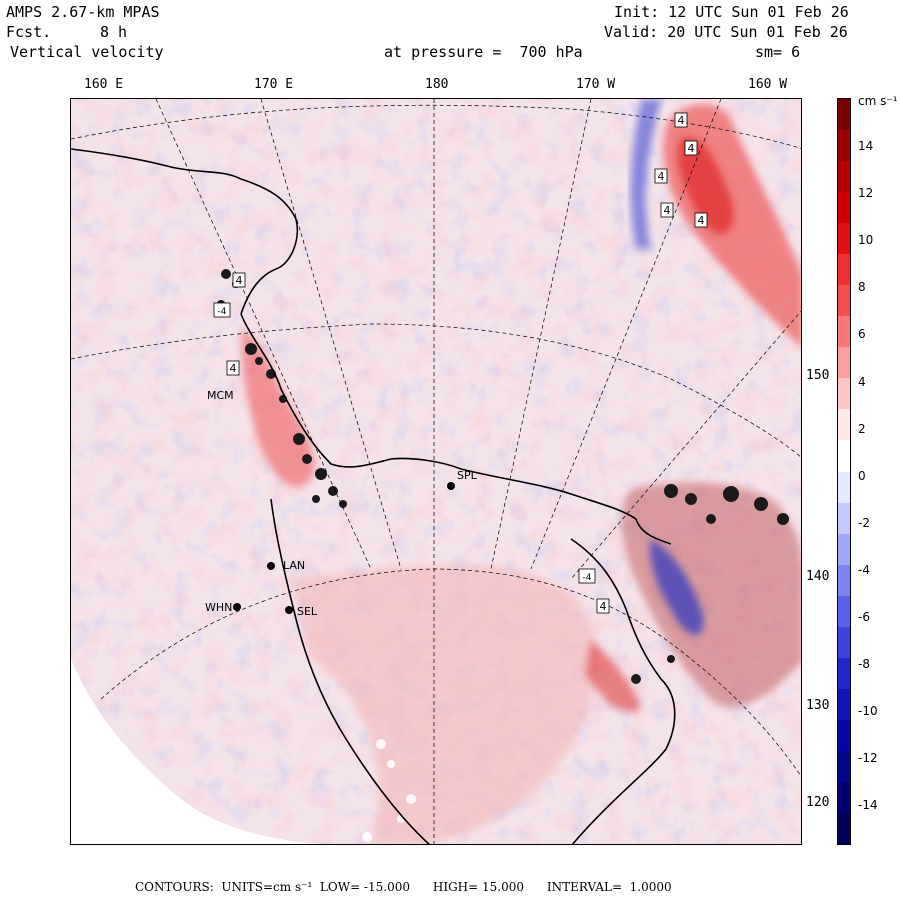  Describe the element at coordinates (218, 607) in the screenshot. I see `station-label-whn: WHN` at that location.